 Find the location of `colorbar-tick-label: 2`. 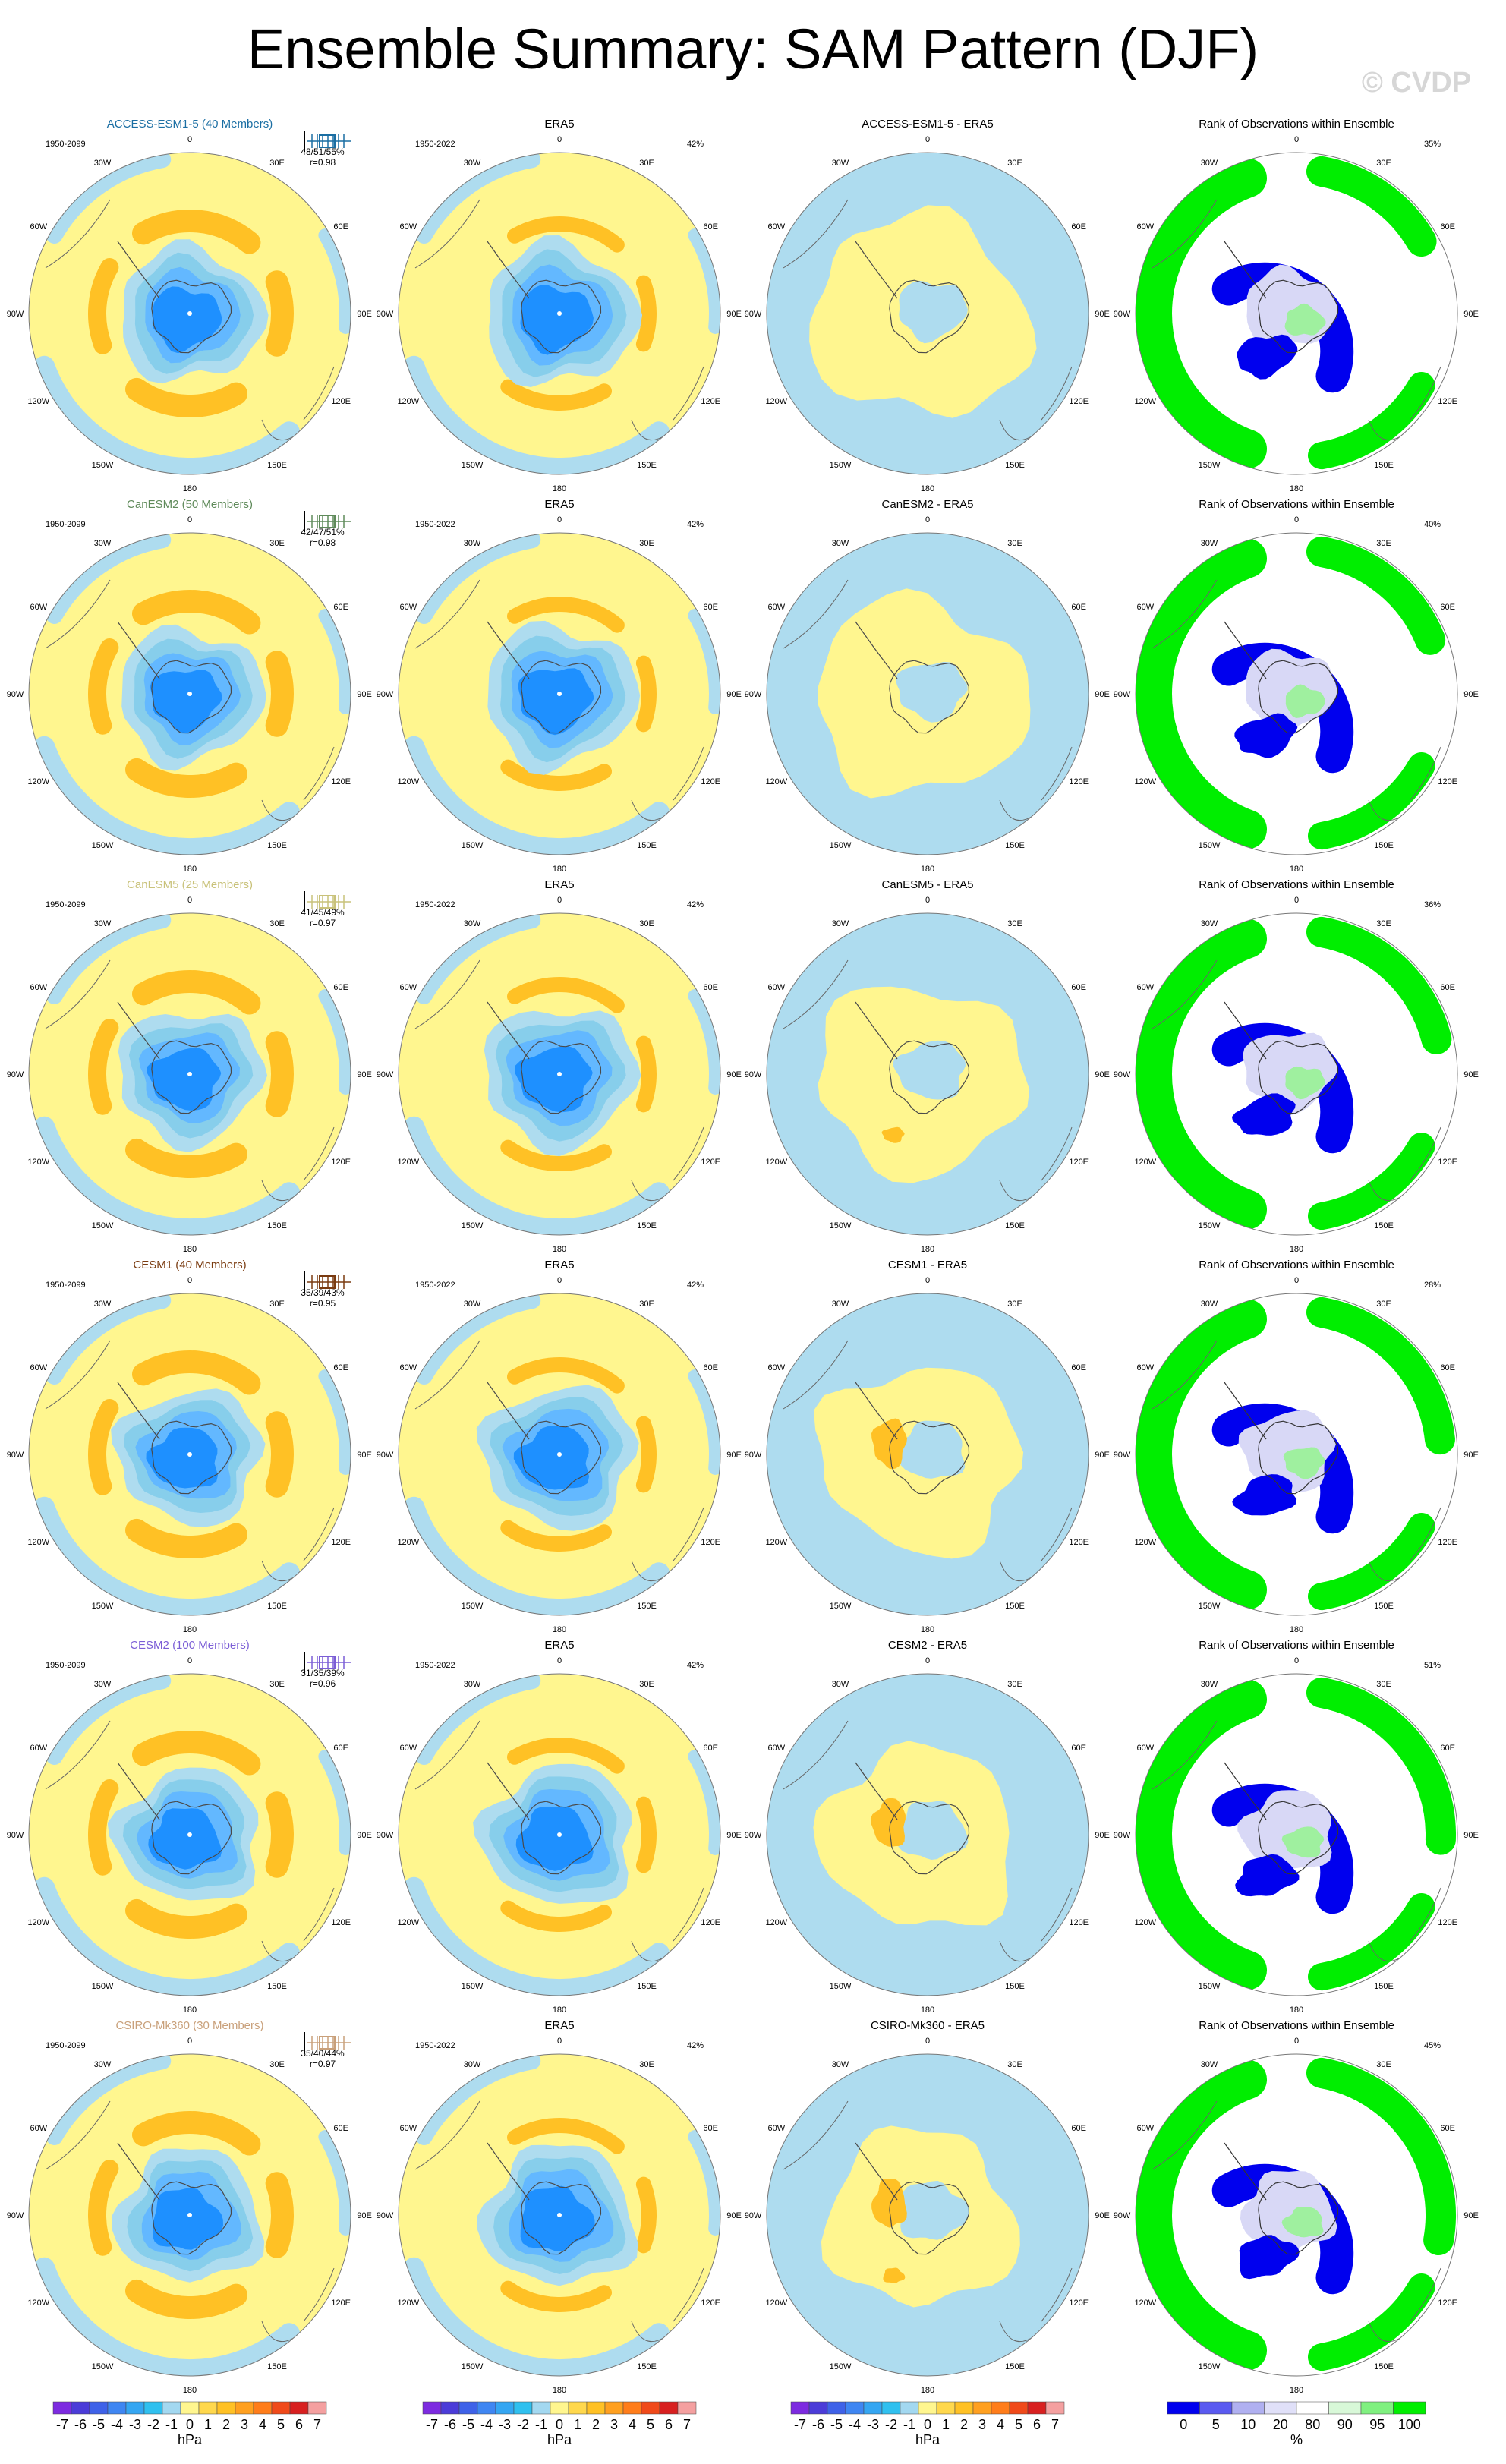

colorbar-tick-label: 2 is located at coordinates (226, 2424).